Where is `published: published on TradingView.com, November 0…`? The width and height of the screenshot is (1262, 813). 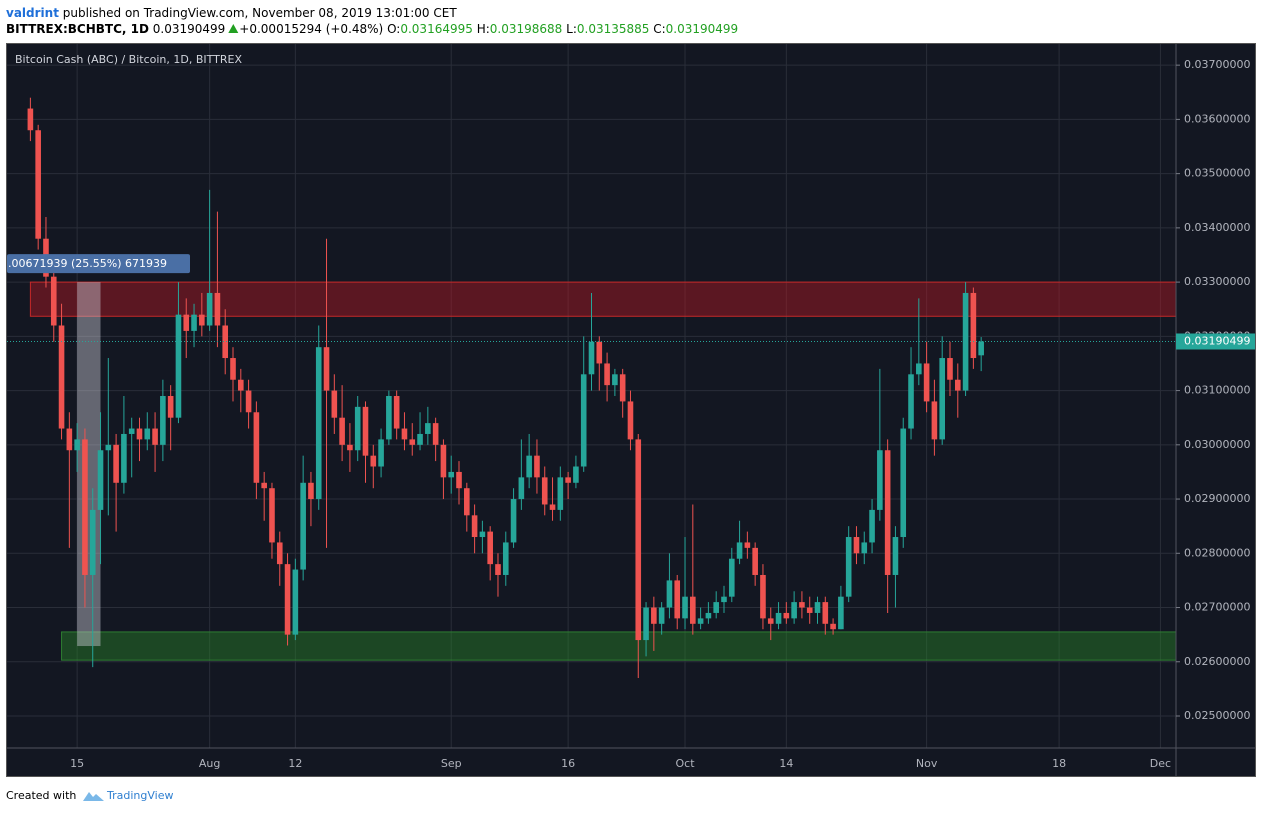
published: published on TradingView.com, November 0… is located at coordinates (260, 13).